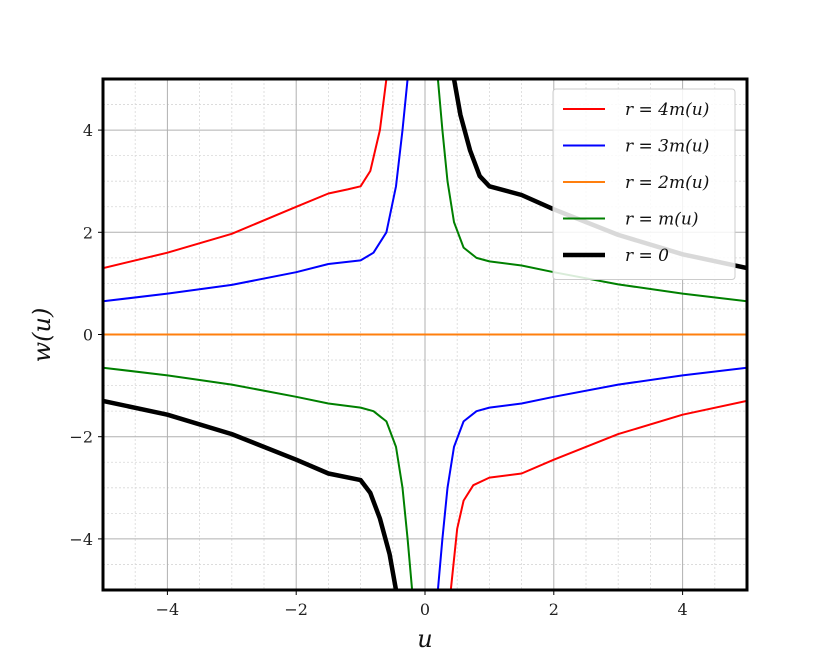 This screenshot has width=830, height=664. I want to click on y-axis-ticks: −4 −2 0 2 4, so click(86, 335).